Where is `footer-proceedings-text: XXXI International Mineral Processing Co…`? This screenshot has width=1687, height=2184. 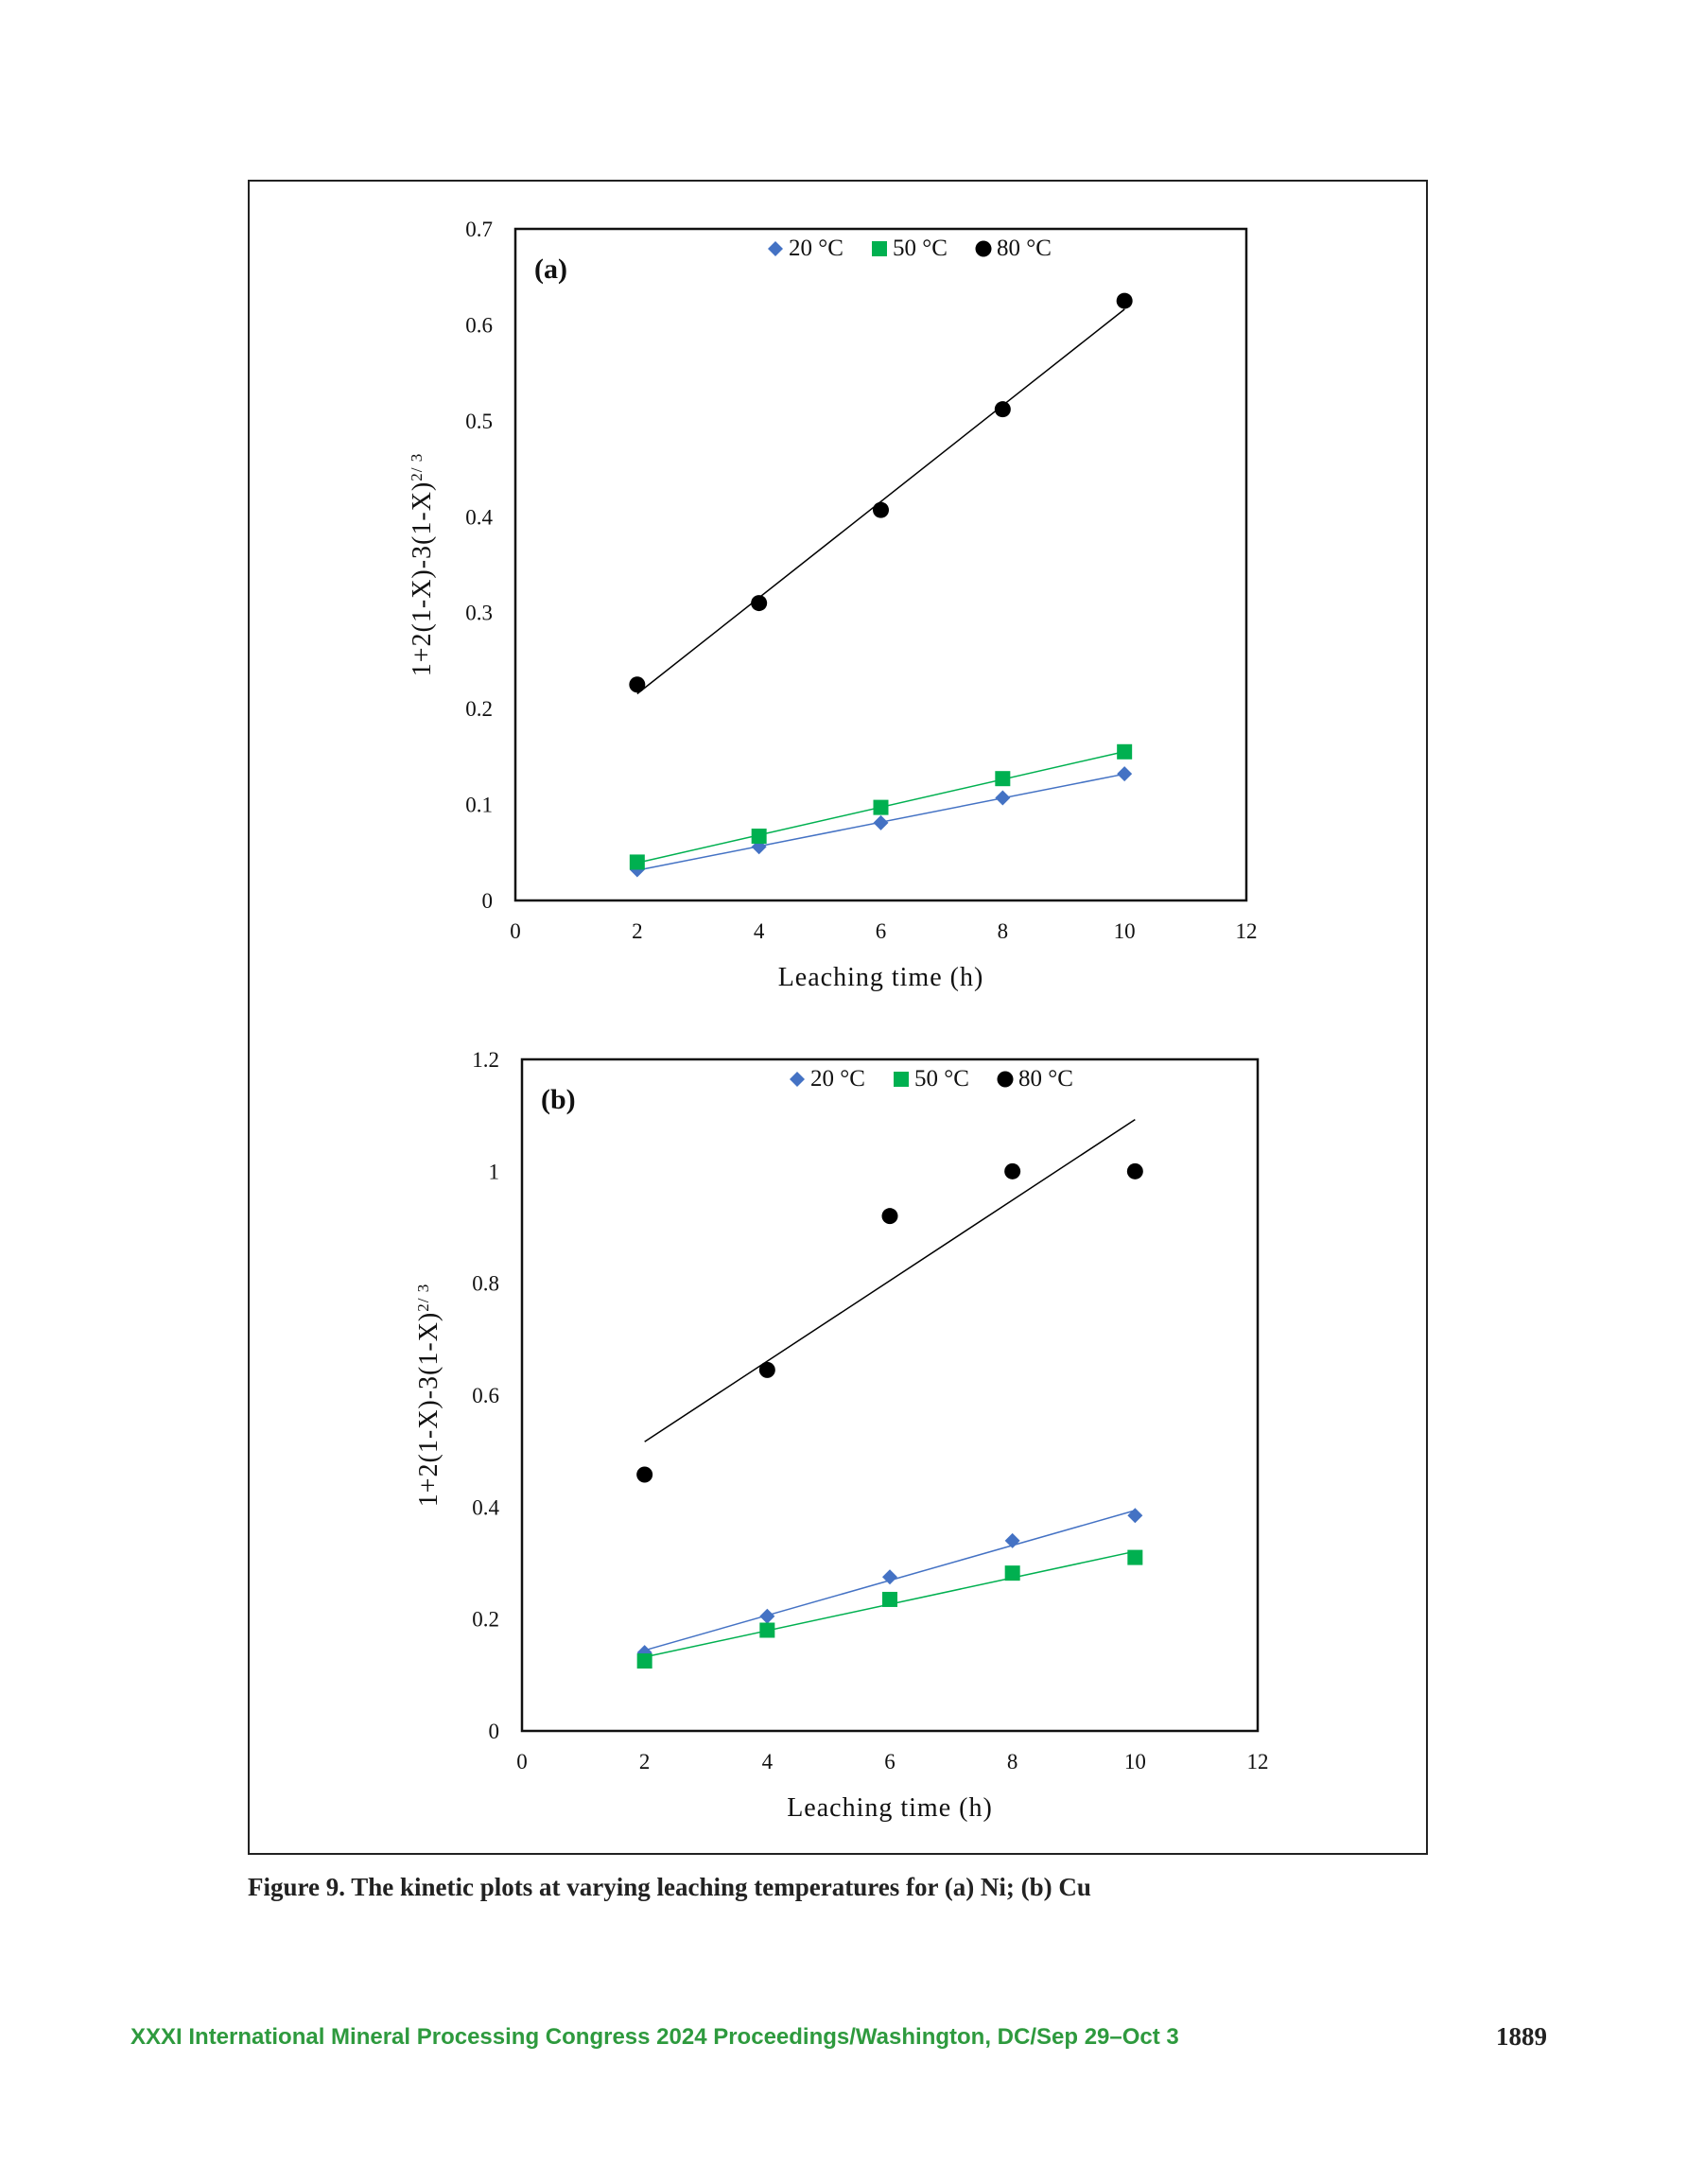 footer-proceedings-text: XXXI International Mineral Processing Co… is located at coordinates (654, 2037).